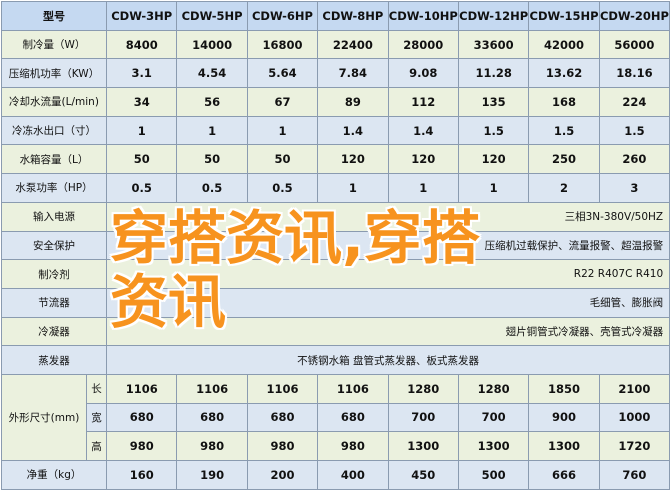 The image size is (670, 490). What do you see at coordinates (54, 73) in the screenshot?
I see `row-label: 压缩机功率（KW）` at bounding box center [54, 73].